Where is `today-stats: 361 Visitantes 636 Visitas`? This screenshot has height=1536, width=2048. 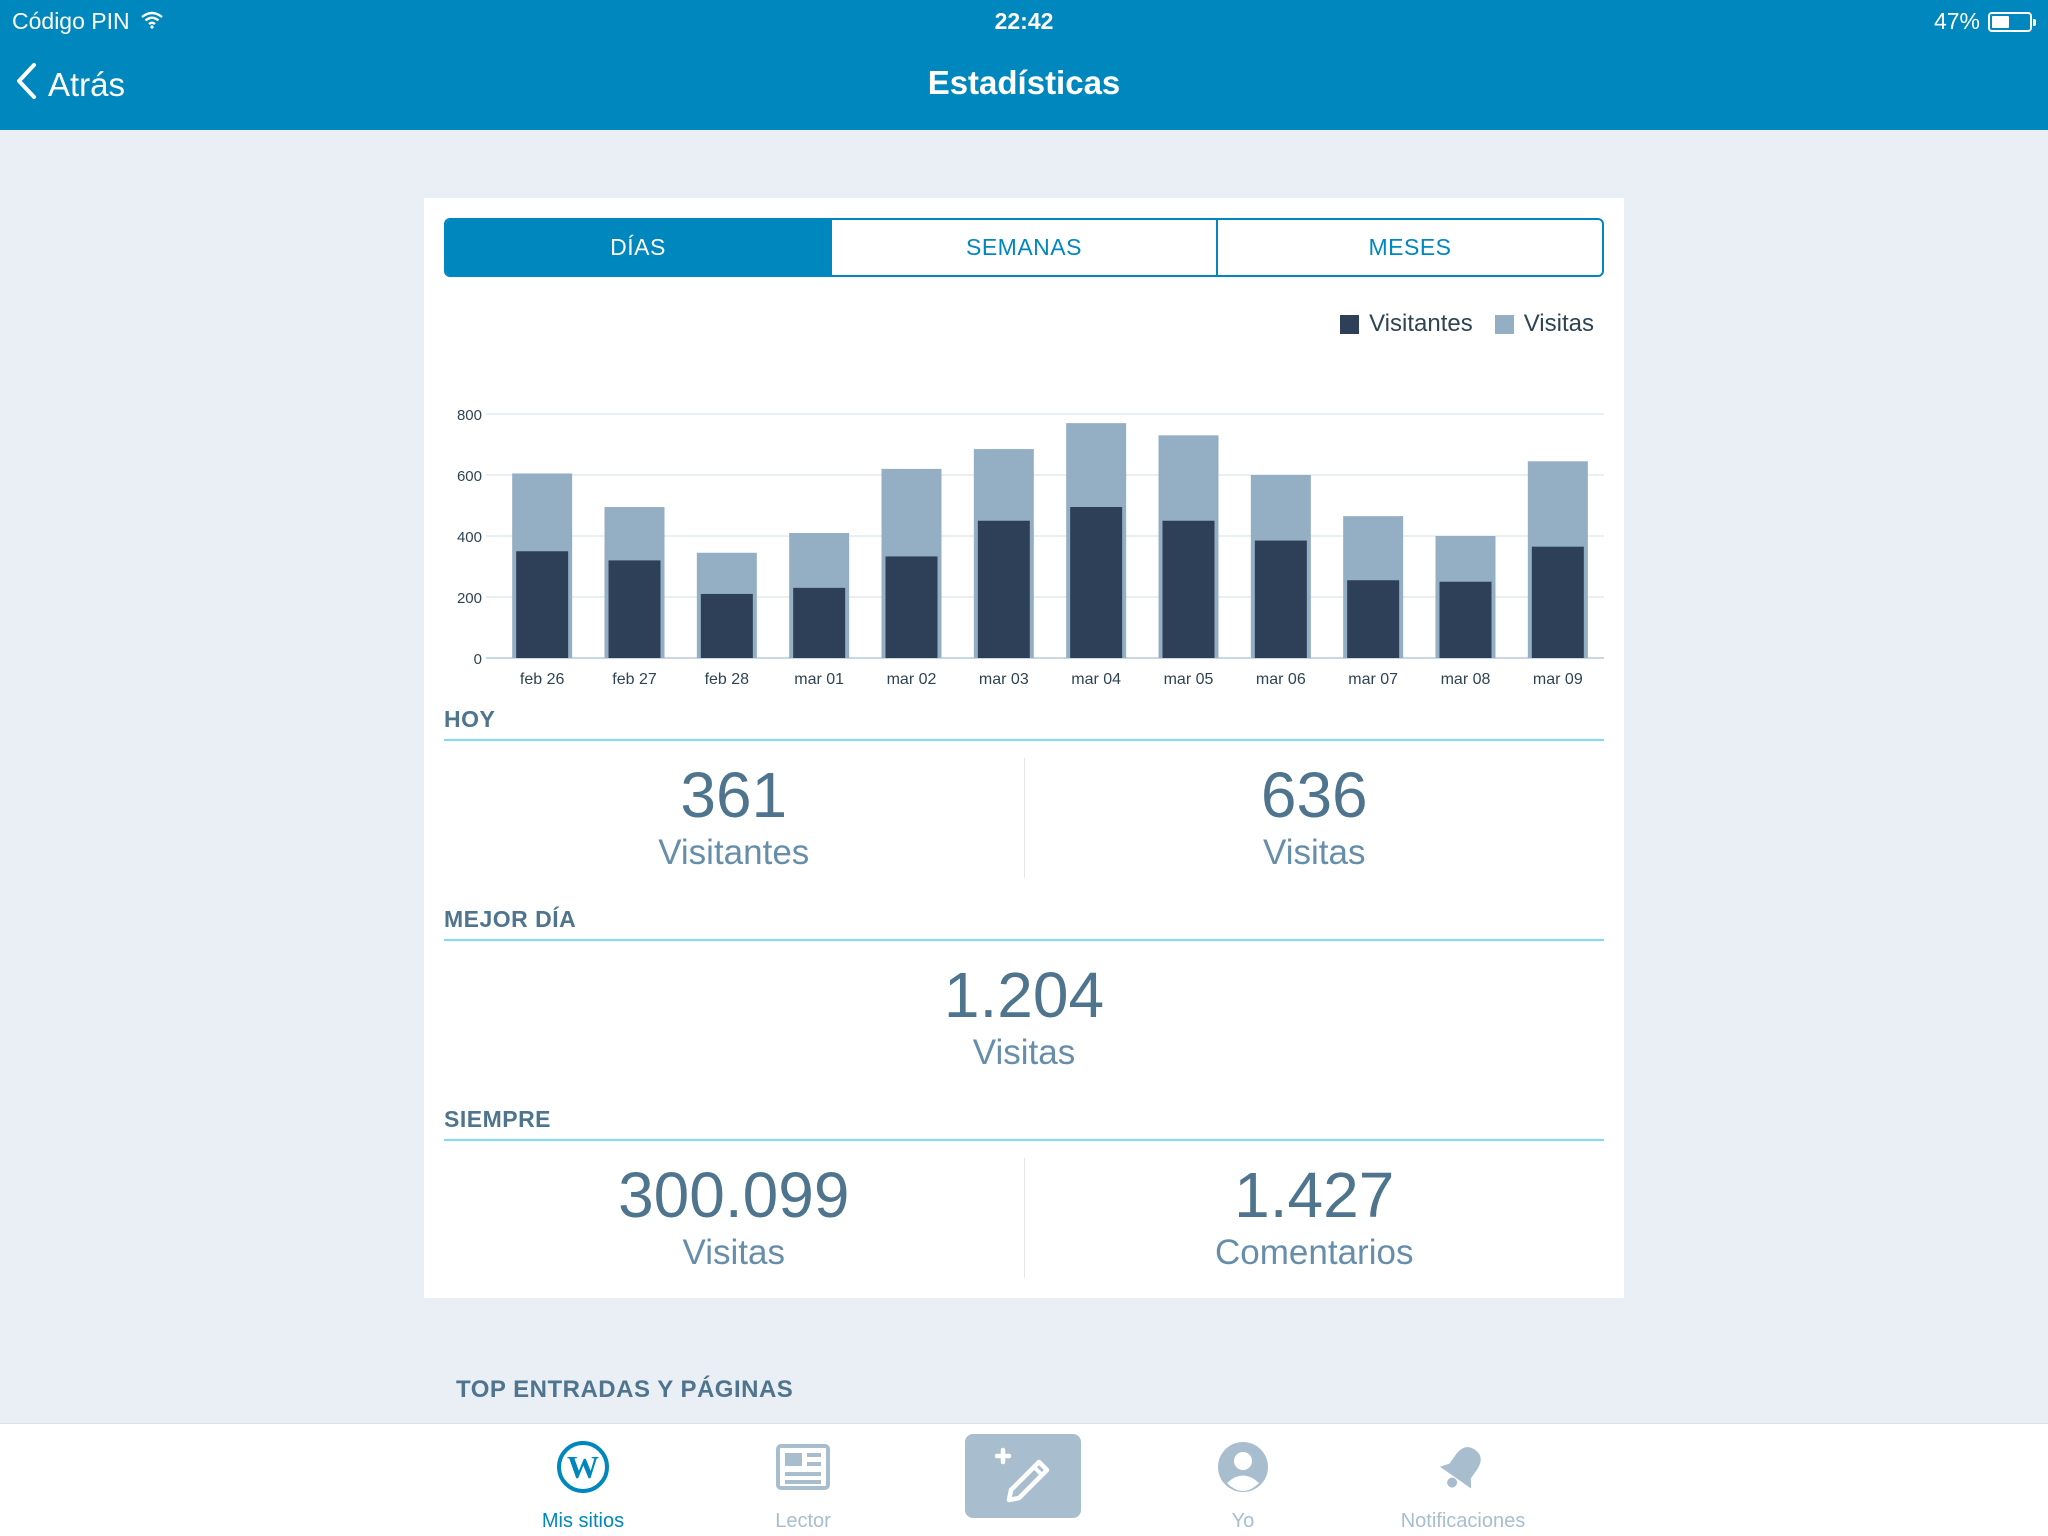
today-stats: 361 Visitantes 636 Visitas is located at coordinates (1024, 818).